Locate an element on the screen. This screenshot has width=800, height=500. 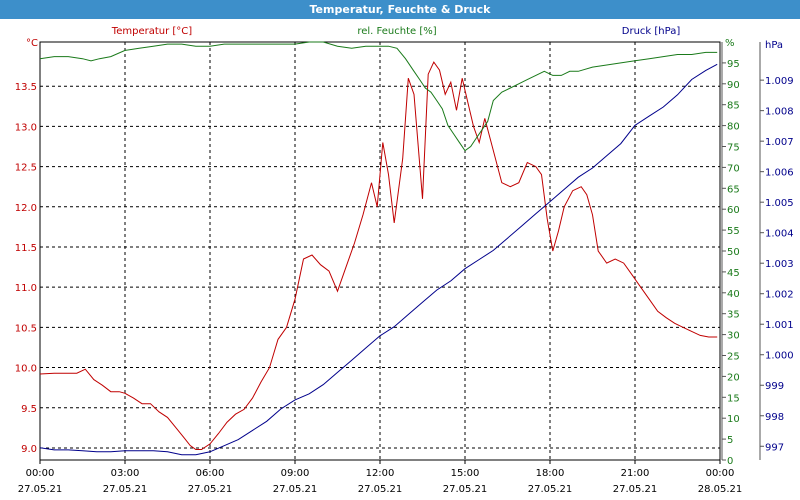
pressure-tick-label: 1.004 is located at coordinates (779, 234).